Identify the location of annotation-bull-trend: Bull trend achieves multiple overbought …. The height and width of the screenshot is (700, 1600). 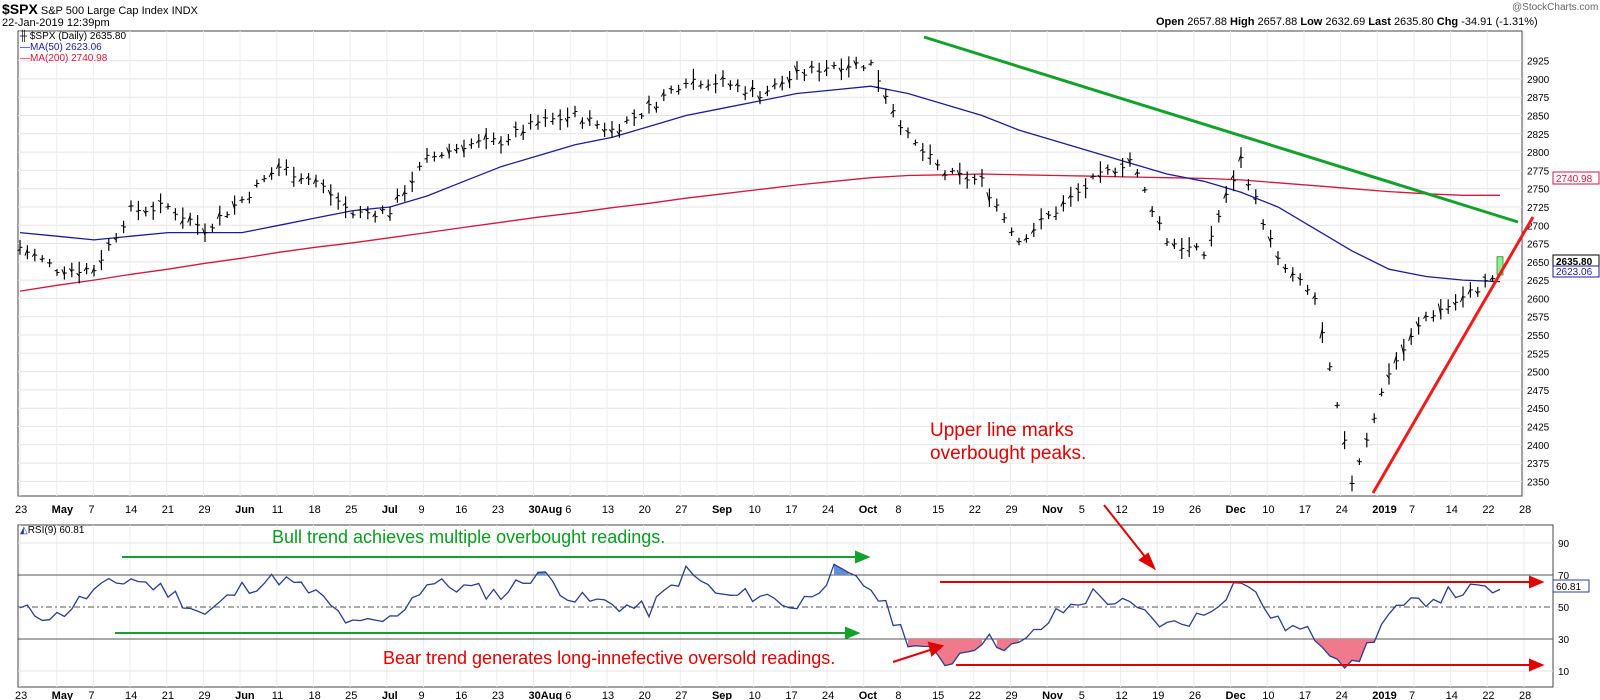
(469, 537).